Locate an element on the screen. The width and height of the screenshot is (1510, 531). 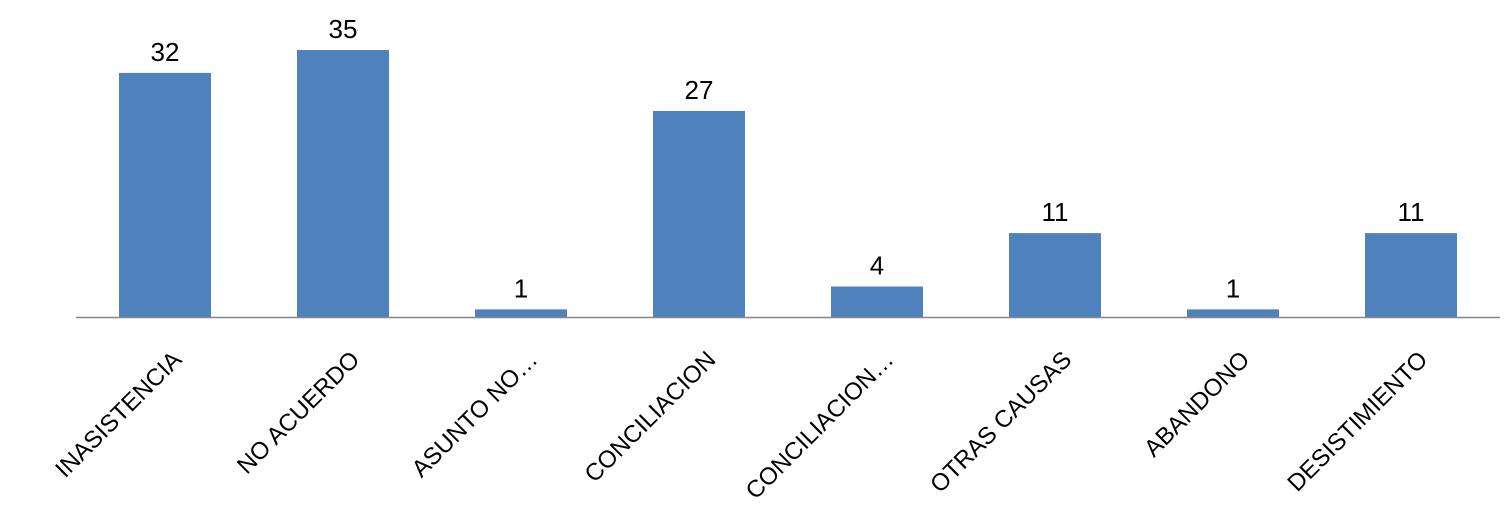
x-tick-label-7: DESISTIMIENTO is located at coordinates (1357, 421).